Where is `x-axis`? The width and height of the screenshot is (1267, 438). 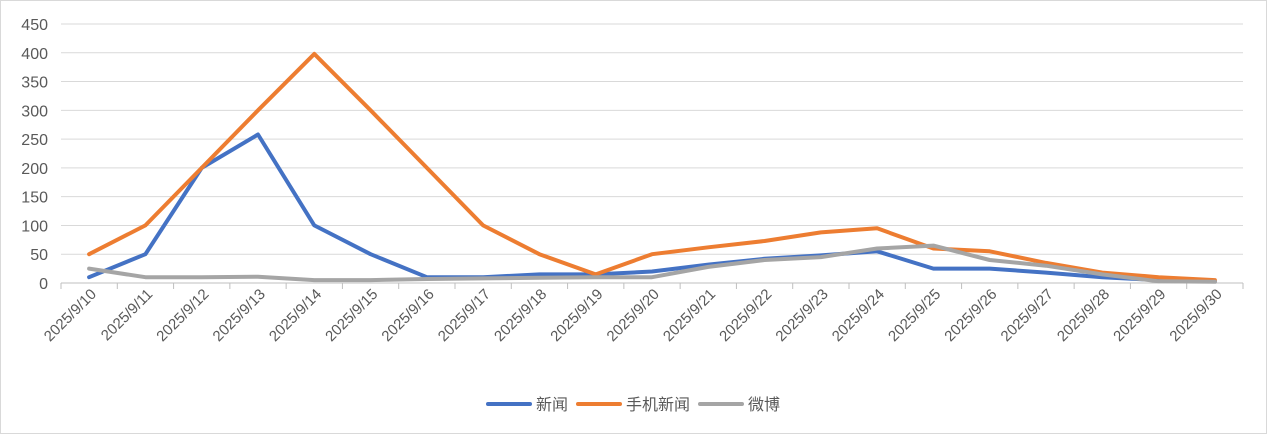 x-axis is located at coordinates (652, 285).